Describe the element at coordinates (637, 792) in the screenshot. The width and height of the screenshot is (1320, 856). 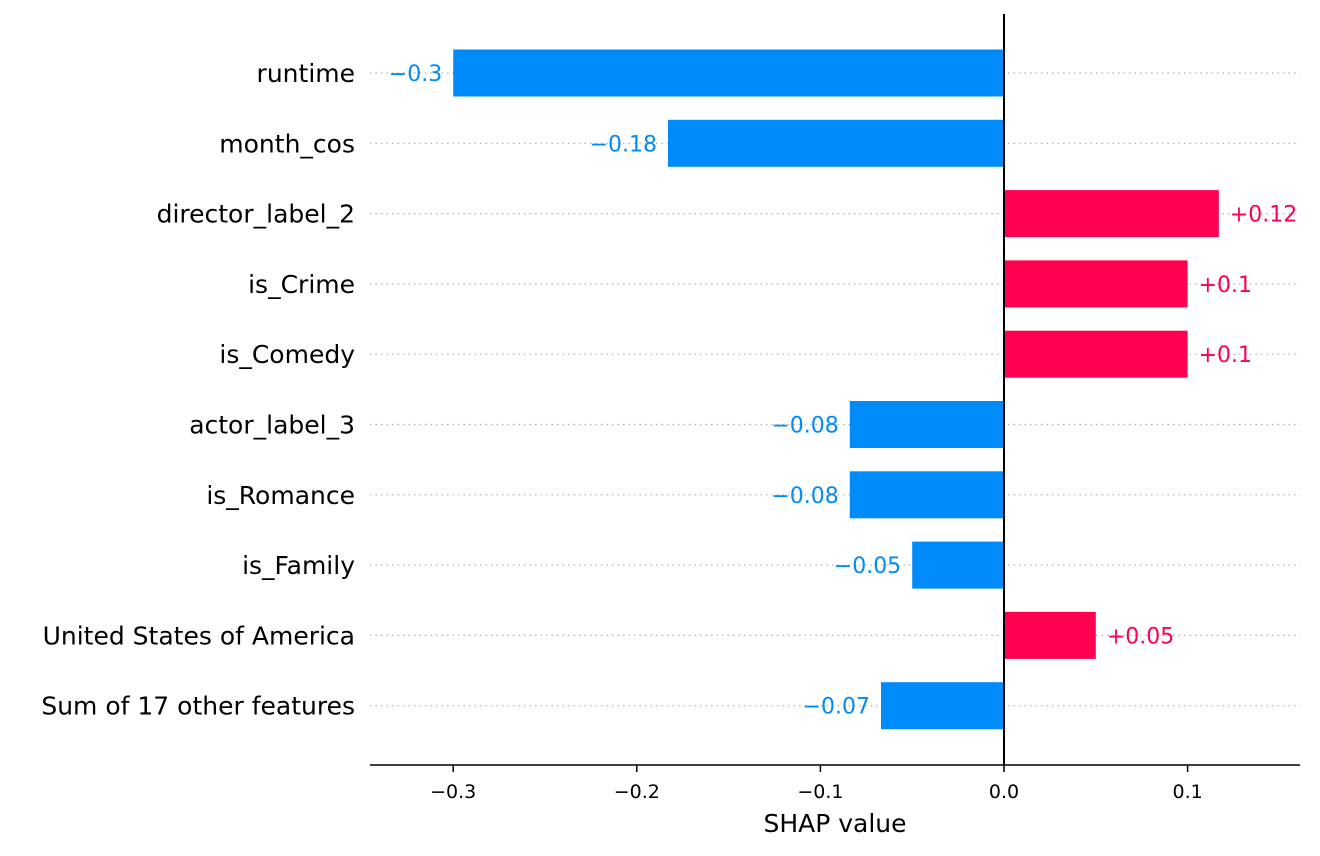
I see `x-tick-label: −0.2` at that location.